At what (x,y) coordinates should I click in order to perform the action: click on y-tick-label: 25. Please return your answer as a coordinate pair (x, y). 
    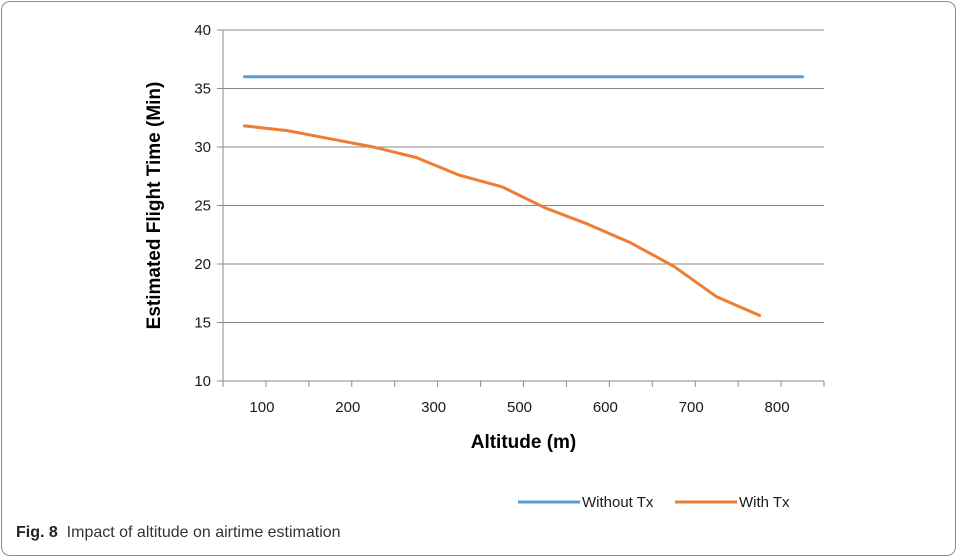
    Looking at the image, I should click on (202, 206).